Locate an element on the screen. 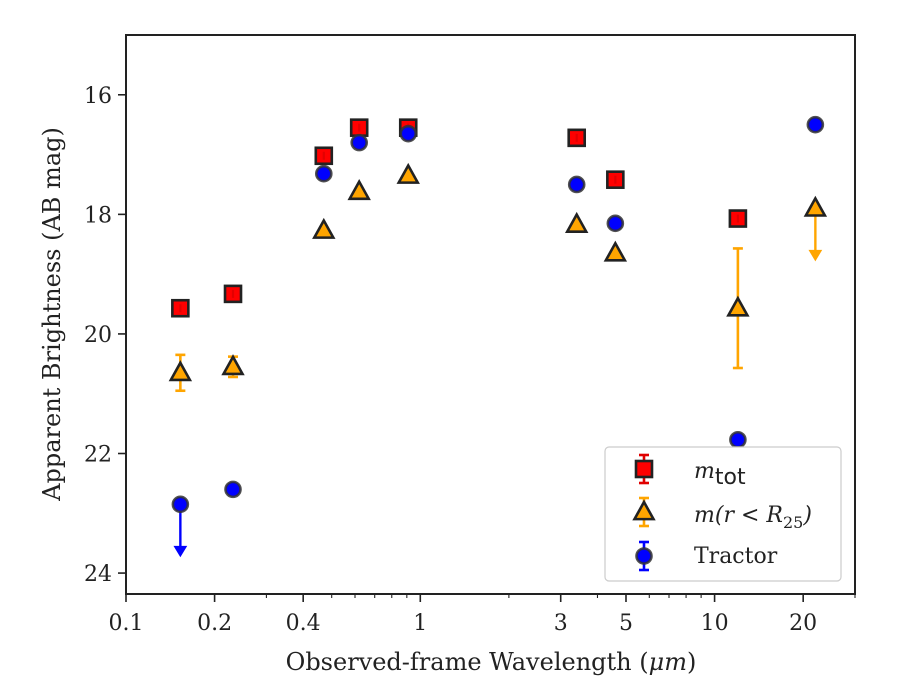 This screenshot has width=900, height=700. legend-label-mr25: m(r < R25) is located at coordinates (753, 517).